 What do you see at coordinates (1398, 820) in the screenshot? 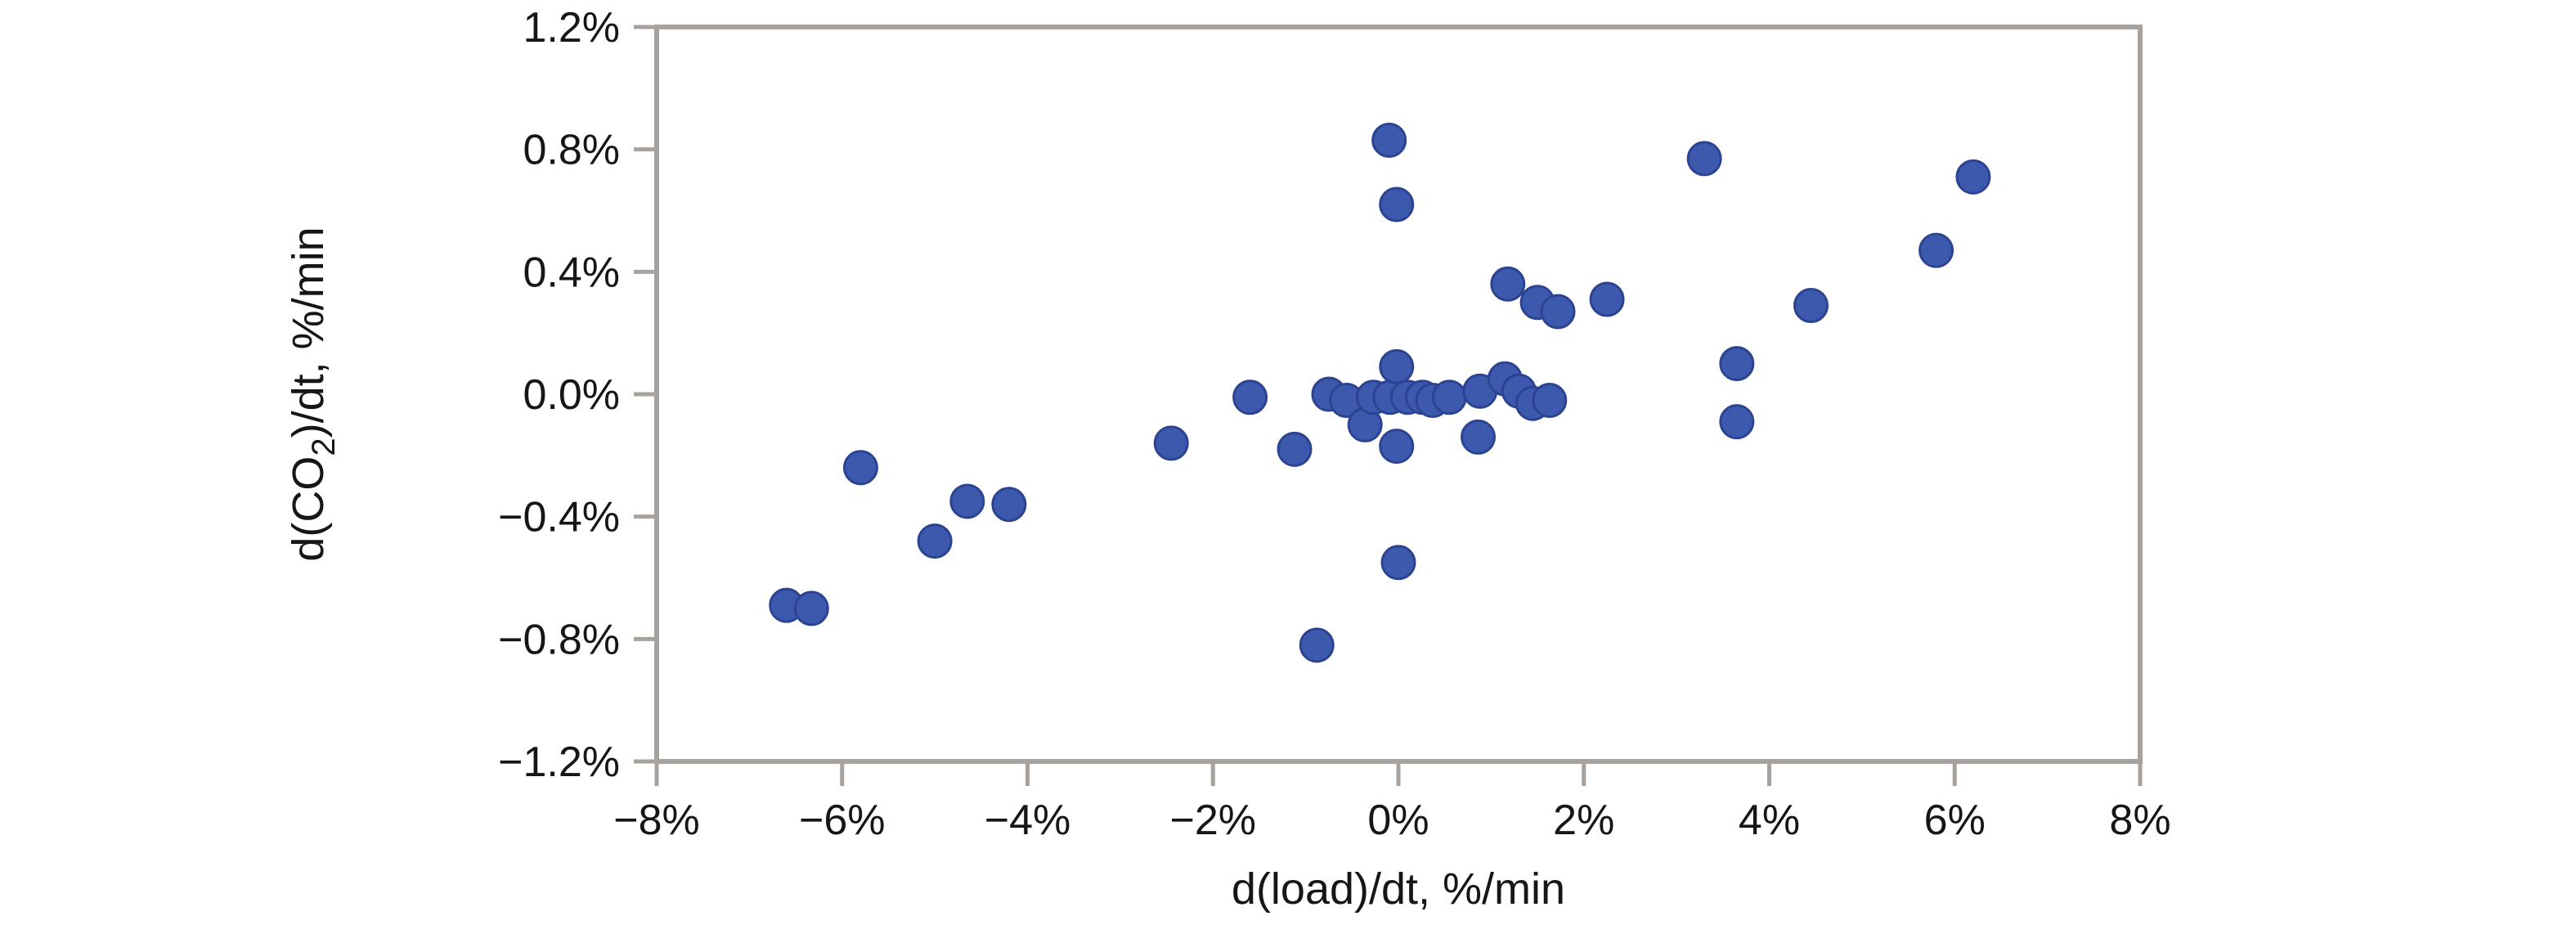
I see `x-axis-tick-label: 0%` at bounding box center [1398, 820].